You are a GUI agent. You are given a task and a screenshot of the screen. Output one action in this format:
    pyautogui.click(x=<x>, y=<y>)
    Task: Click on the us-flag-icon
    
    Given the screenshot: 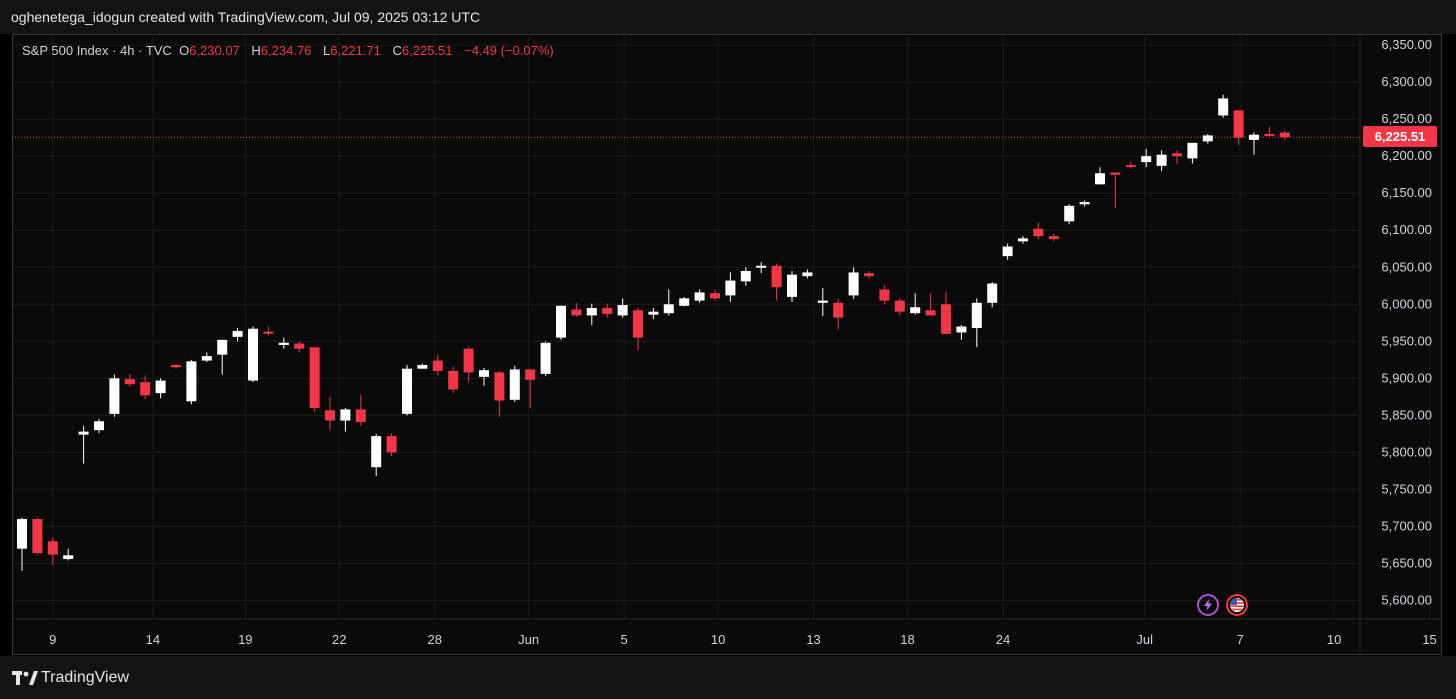 What is the action you would take?
    pyautogui.click(x=1237, y=605)
    